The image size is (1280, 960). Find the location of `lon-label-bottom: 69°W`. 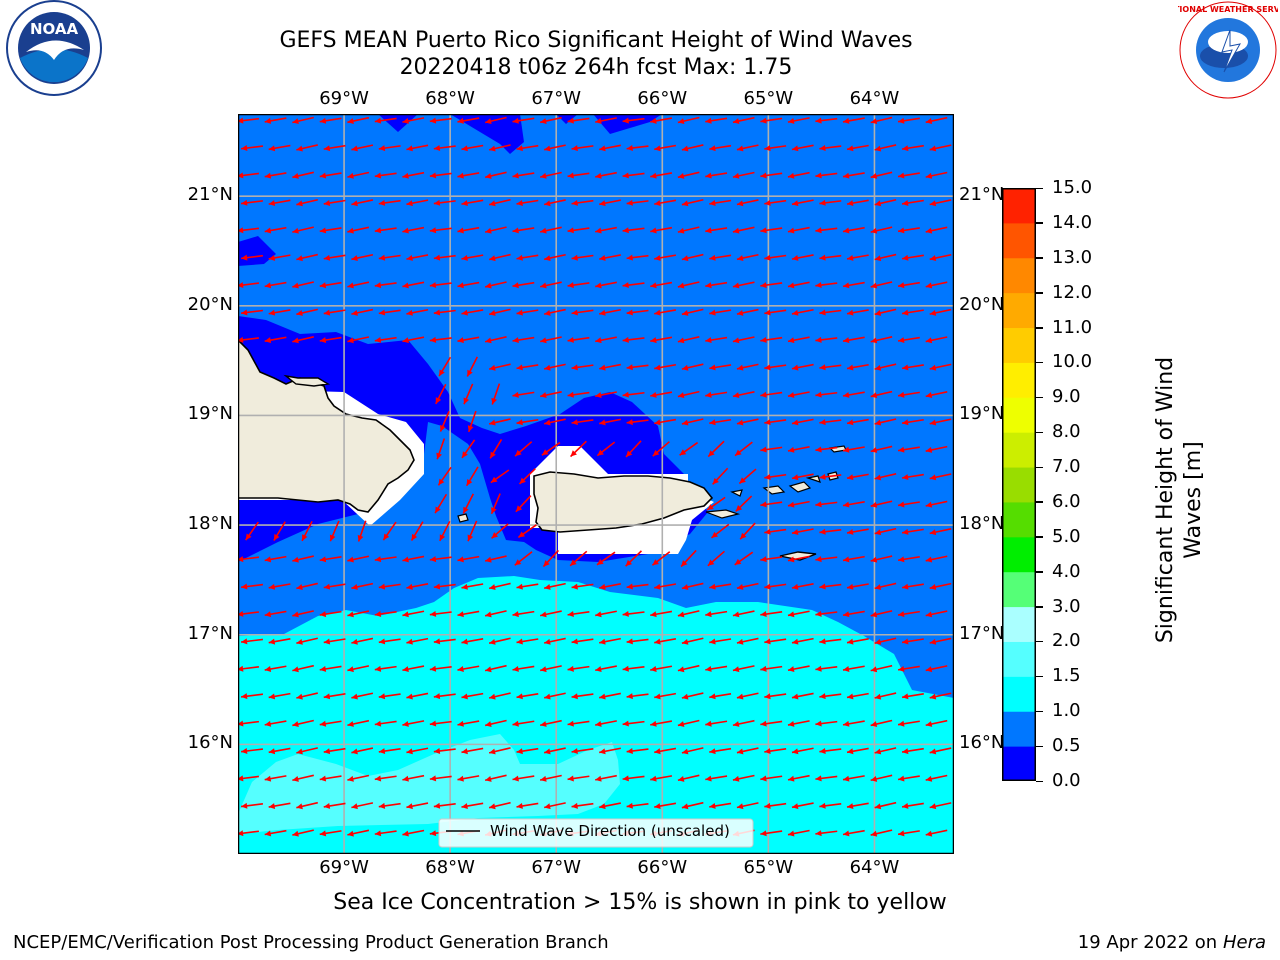

lon-label-bottom: 69°W is located at coordinates (344, 867).